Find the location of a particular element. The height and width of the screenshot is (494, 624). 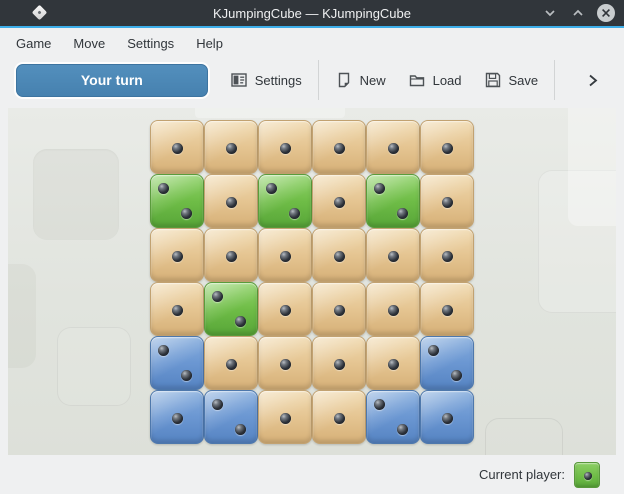

cube-r1-c5 is located at coordinates (393, 146).